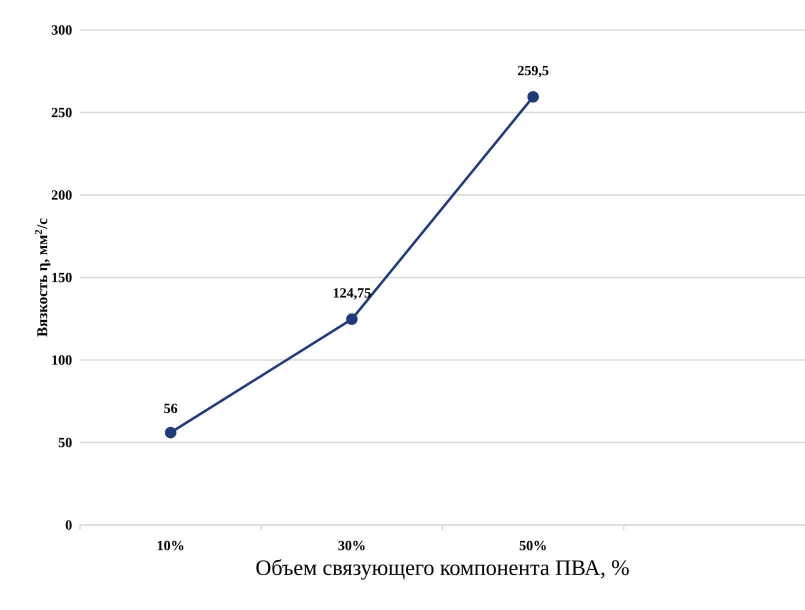 The width and height of the screenshot is (805, 610). I want to click on y-axis-title: Вязкость η, мм$^{2}$/с, so click(42, 277).